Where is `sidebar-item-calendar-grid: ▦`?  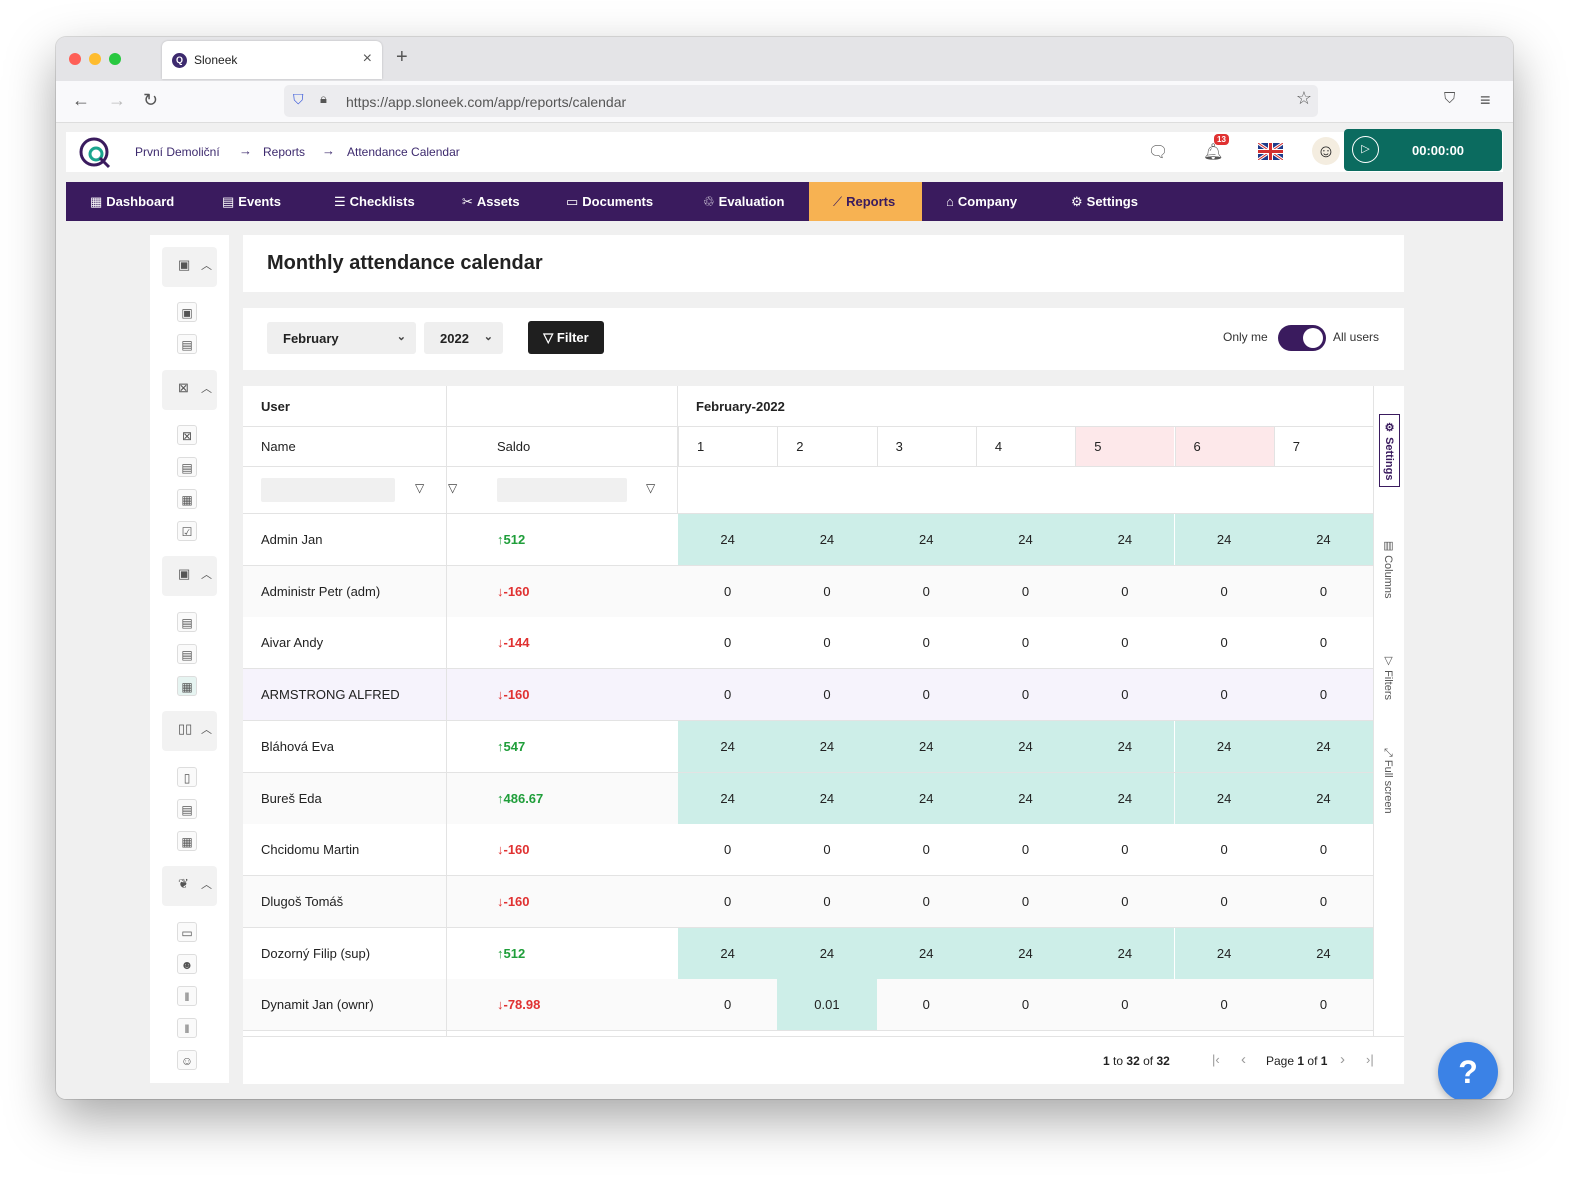
sidebar-item-calendar-grid: ▦ is located at coordinates (187, 499).